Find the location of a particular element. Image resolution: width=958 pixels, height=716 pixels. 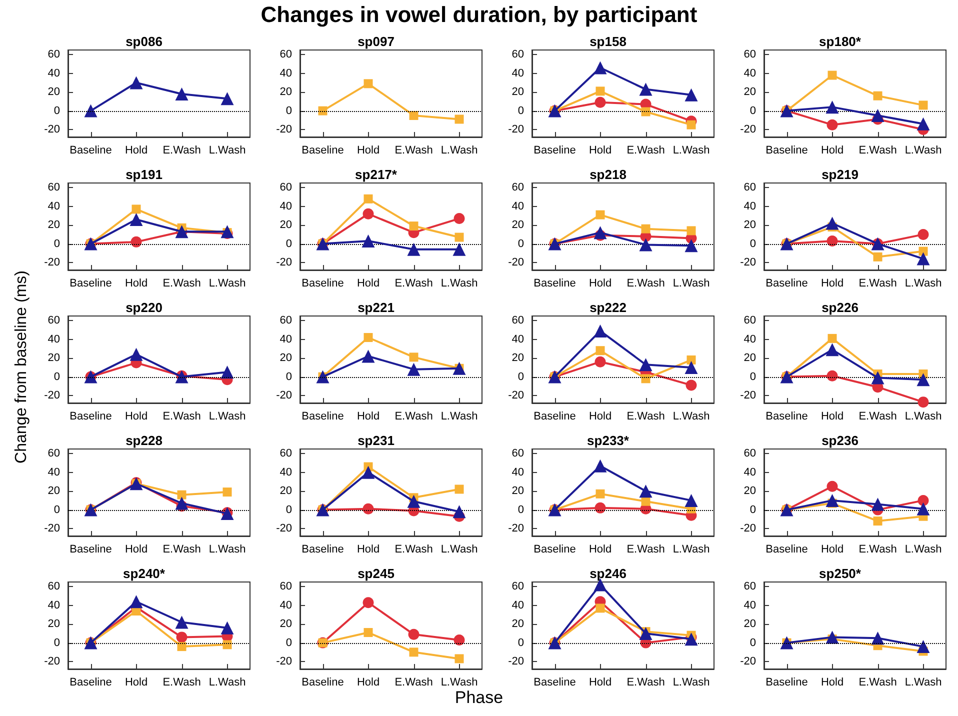

chart-title: sp250* is located at coordinates (840, 573).